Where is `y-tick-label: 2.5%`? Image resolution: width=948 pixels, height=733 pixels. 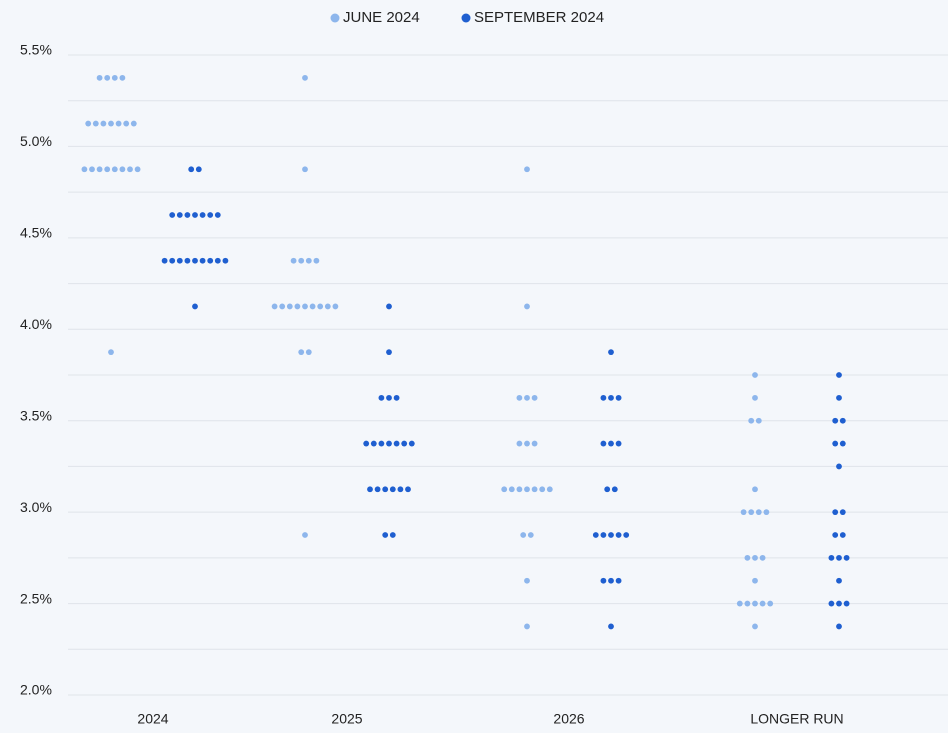
y-tick-label: 2.5% is located at coordinates (36, 598).